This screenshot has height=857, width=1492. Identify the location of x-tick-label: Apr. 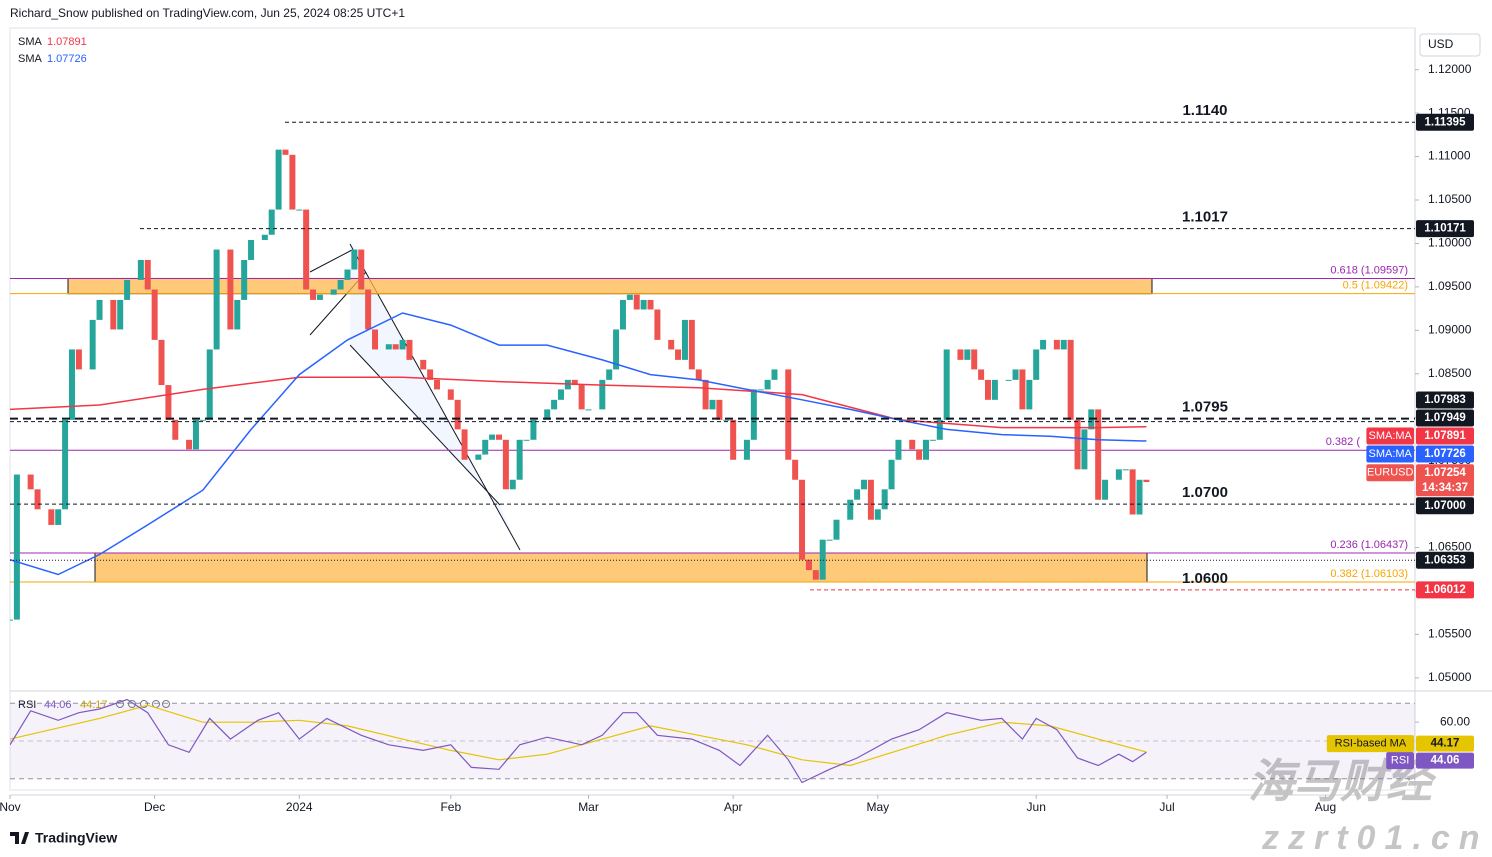
(733, 807).